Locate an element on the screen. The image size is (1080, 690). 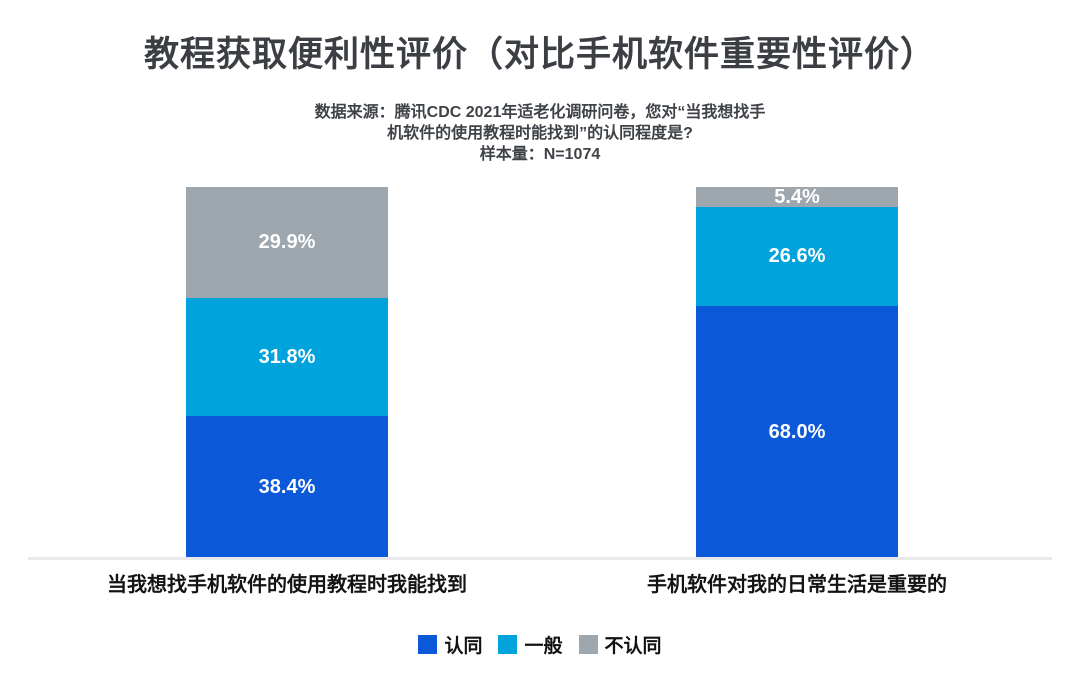
bar-segment-一般: 31.8% is located at coordinates (287, 357).